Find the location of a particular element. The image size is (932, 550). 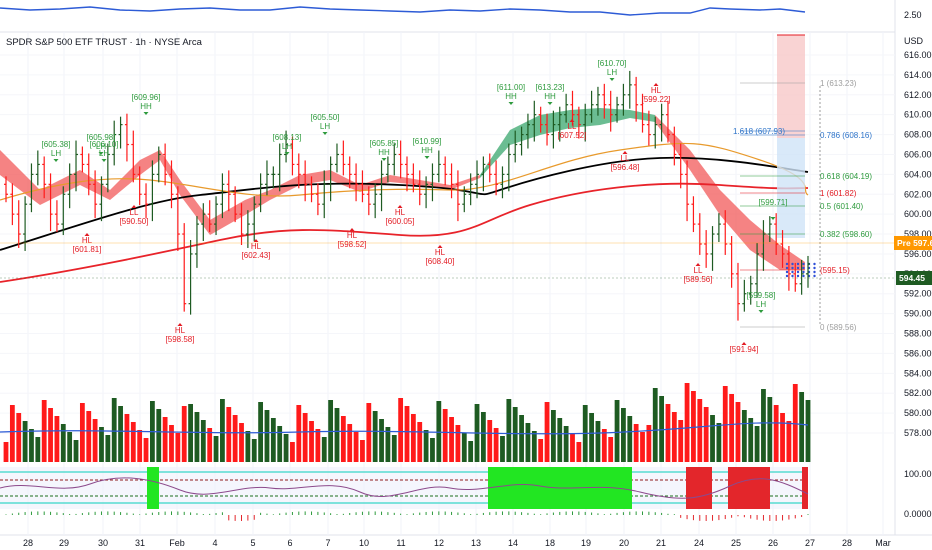

swing-high-value: [599.71] is located at coordinates (773, 202).